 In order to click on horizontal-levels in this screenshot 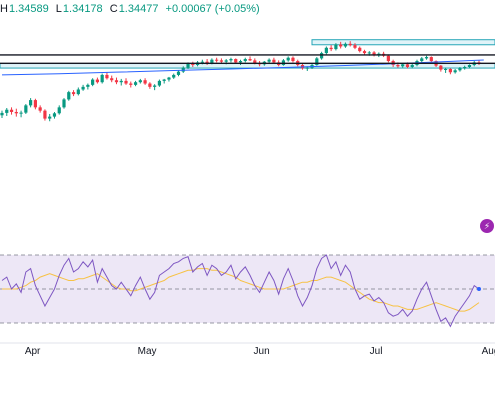, I will do `click(247, 59)`.